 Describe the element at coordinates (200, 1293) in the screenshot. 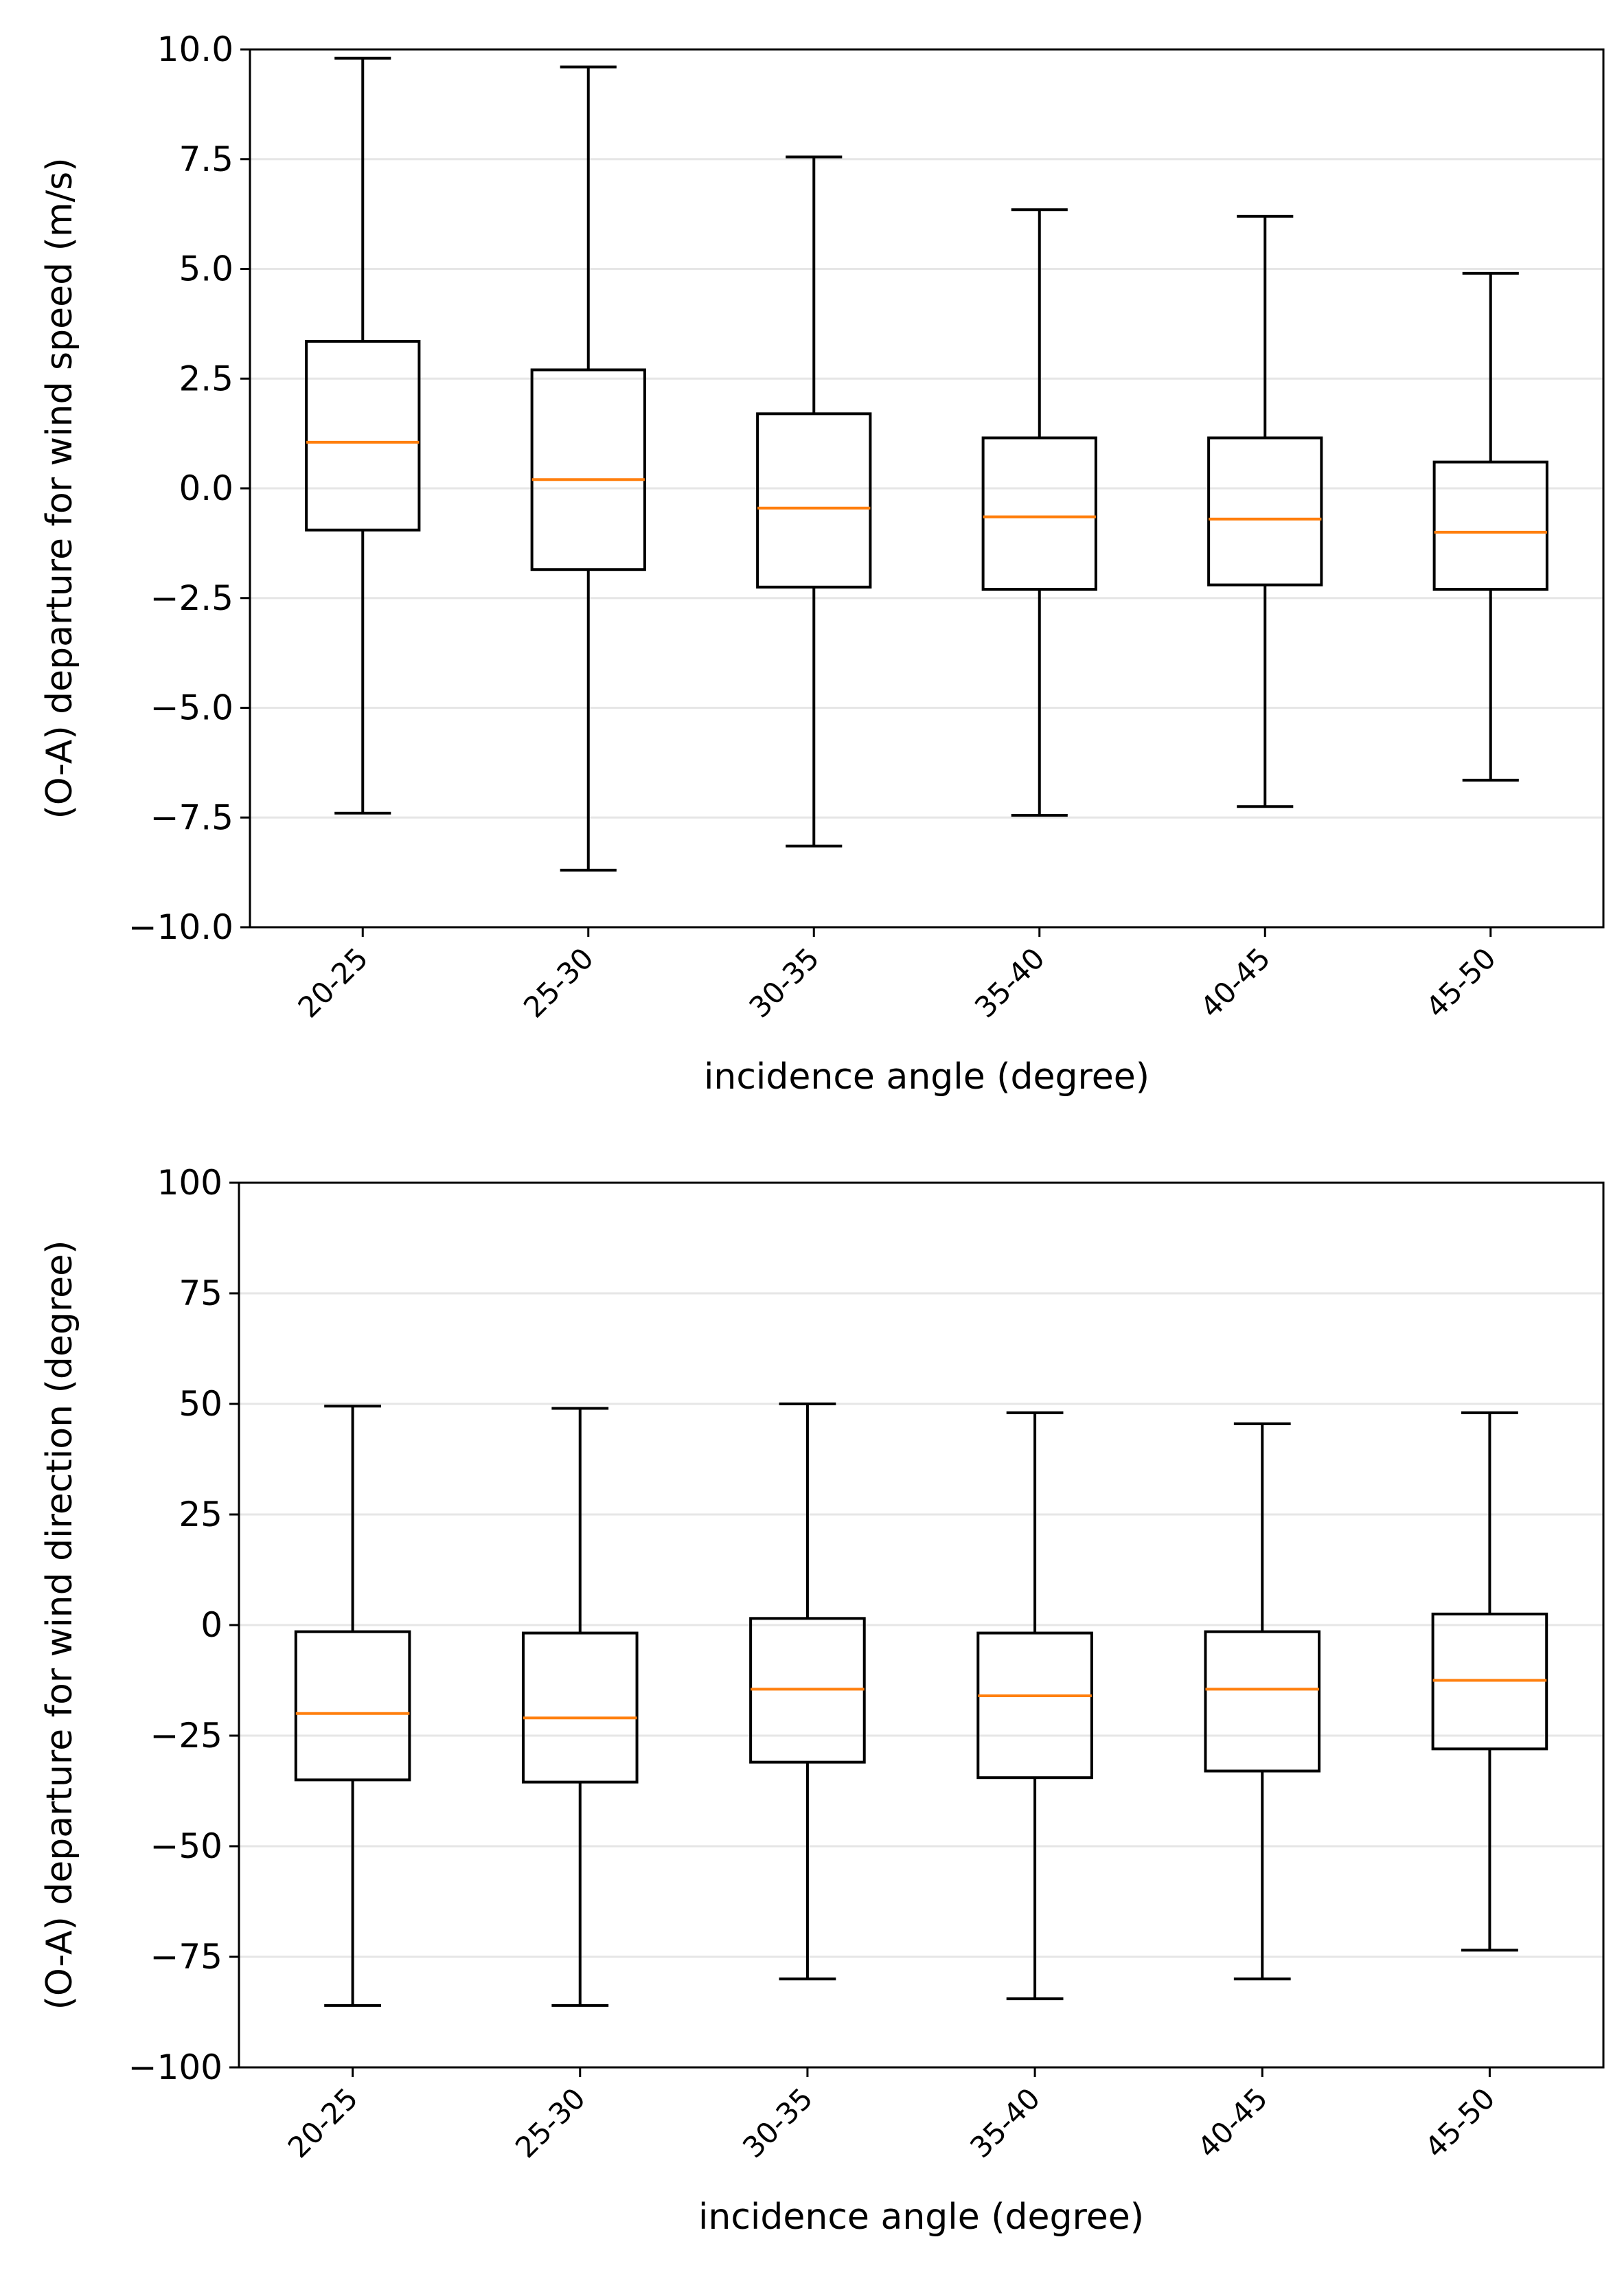

I see `wind-direction-y-tick-label: 75` at that location.